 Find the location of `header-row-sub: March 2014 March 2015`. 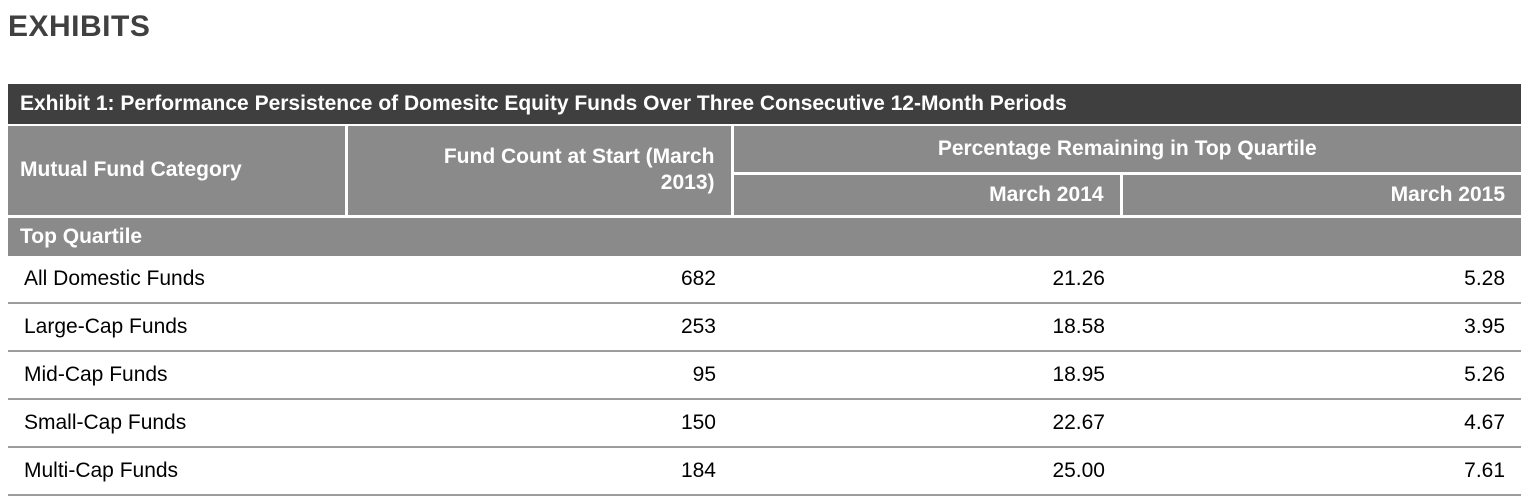

header-row-sub: March 2014 March 2015 is located at coordinates (765, 195).